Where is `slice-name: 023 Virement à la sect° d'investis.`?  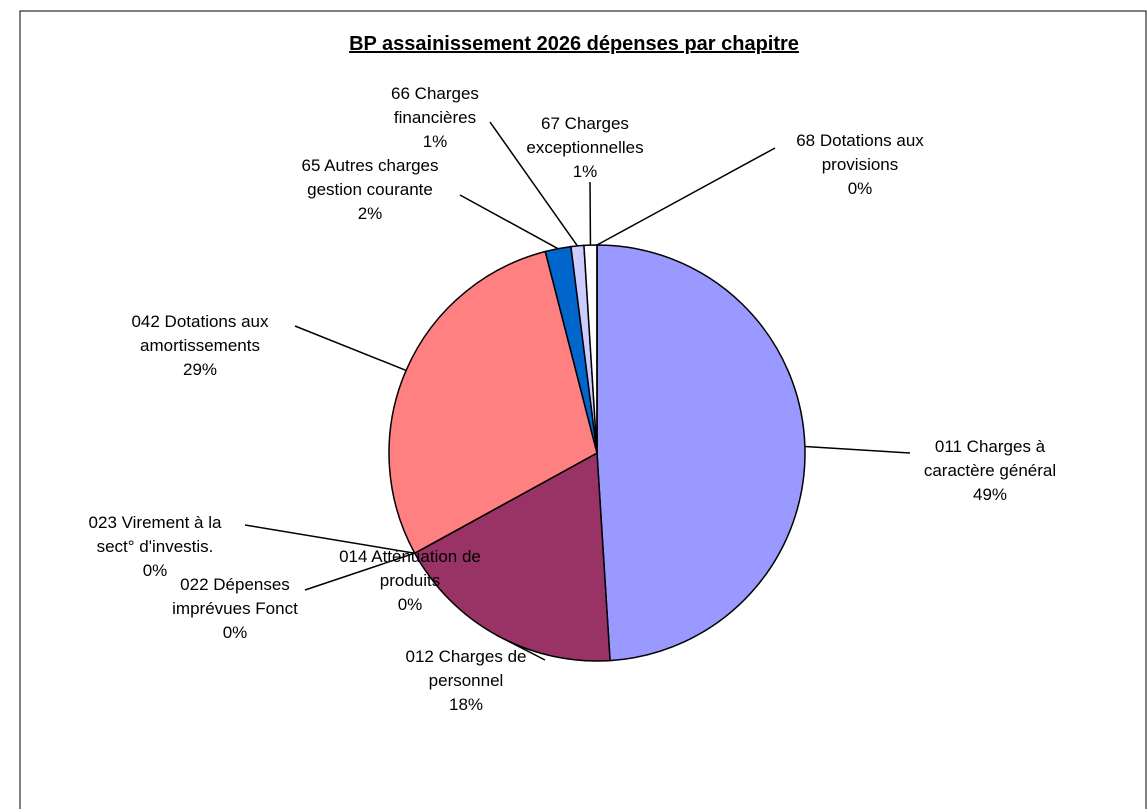 slice-name: 023 Virement à la sect° d'investis. is located at coordinates (155, 534).